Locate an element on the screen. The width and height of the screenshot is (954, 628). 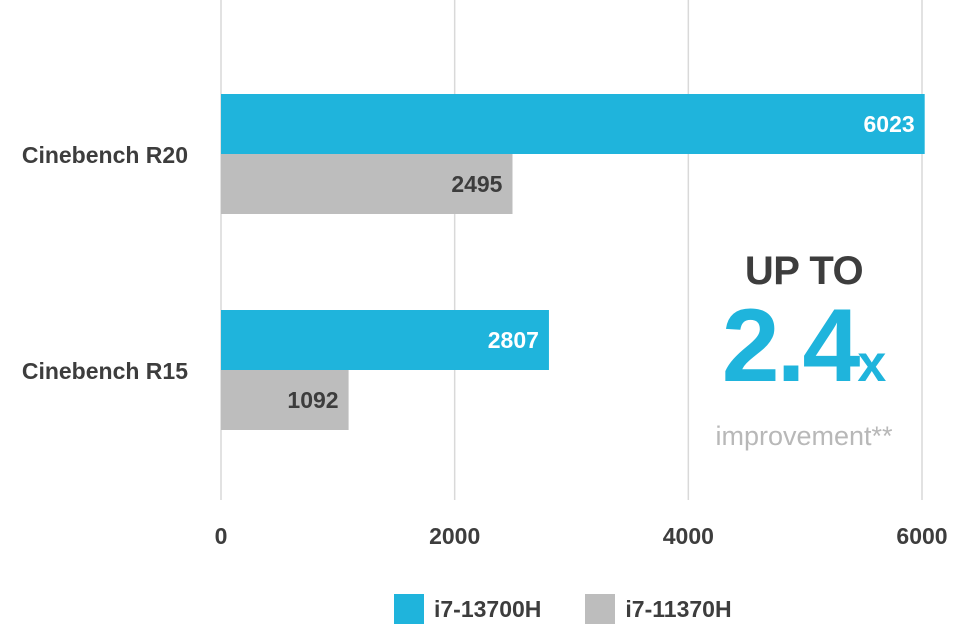
improvement-callout: UP TO 2.4x improvement** is located at coordinates (804, 349).